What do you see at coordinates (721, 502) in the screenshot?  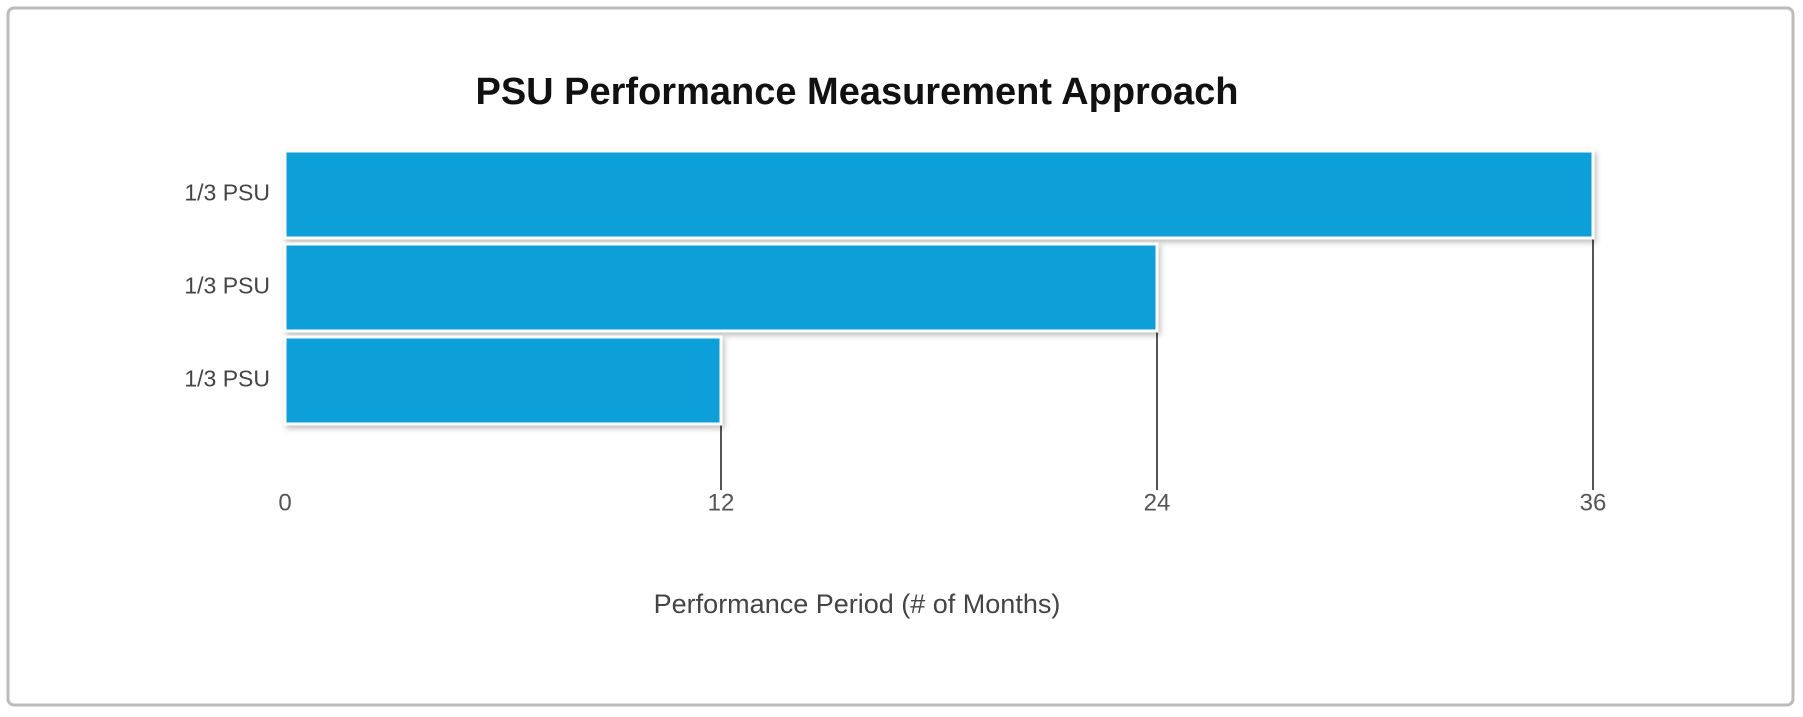 I see `x-tick-label: 12` at bounding box center [721, 502].